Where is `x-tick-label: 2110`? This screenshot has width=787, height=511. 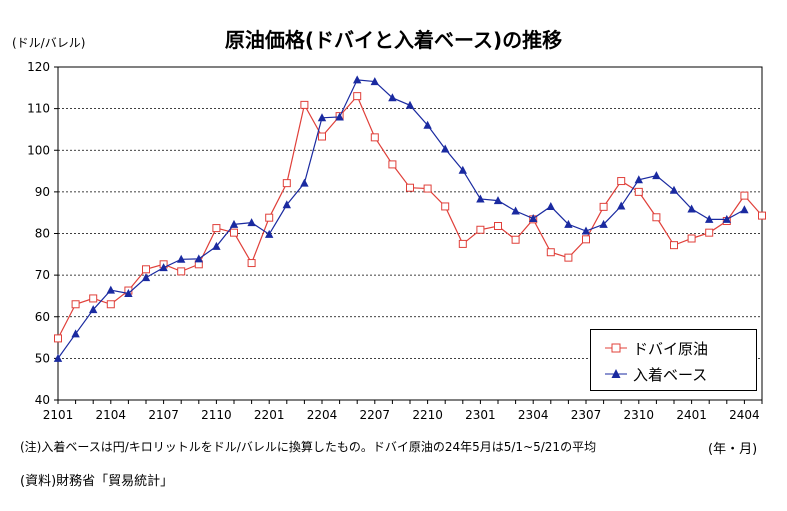
x-tick-label: 2110 is located at coordinates (216, 415).